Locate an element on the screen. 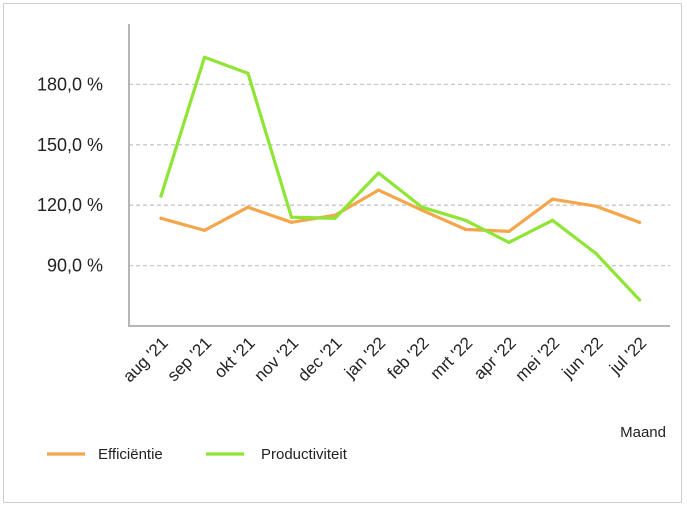 The width and height of the screenshot is (687, 508). x-axis-title: Maand is located at coordinates (643, 432).